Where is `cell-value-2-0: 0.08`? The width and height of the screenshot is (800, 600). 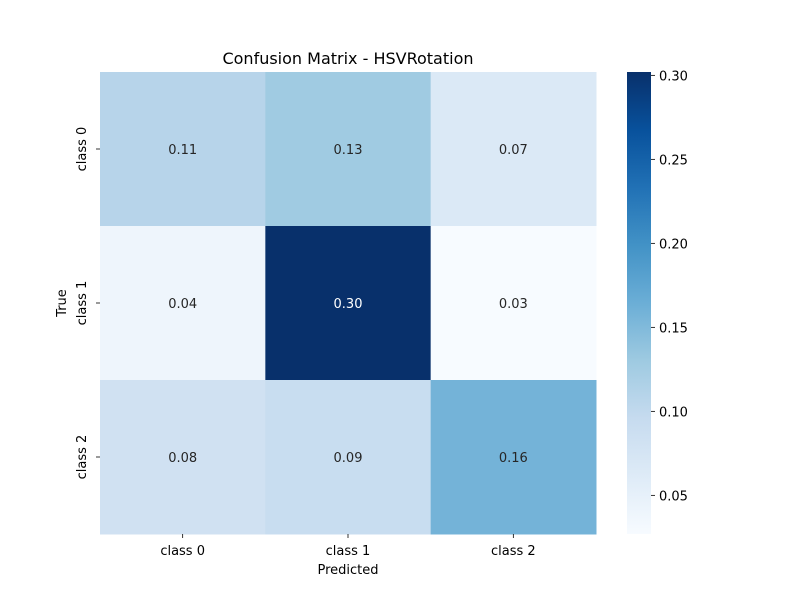
cell-value-2-0: 0.08 is located at coordinates (182, 458).